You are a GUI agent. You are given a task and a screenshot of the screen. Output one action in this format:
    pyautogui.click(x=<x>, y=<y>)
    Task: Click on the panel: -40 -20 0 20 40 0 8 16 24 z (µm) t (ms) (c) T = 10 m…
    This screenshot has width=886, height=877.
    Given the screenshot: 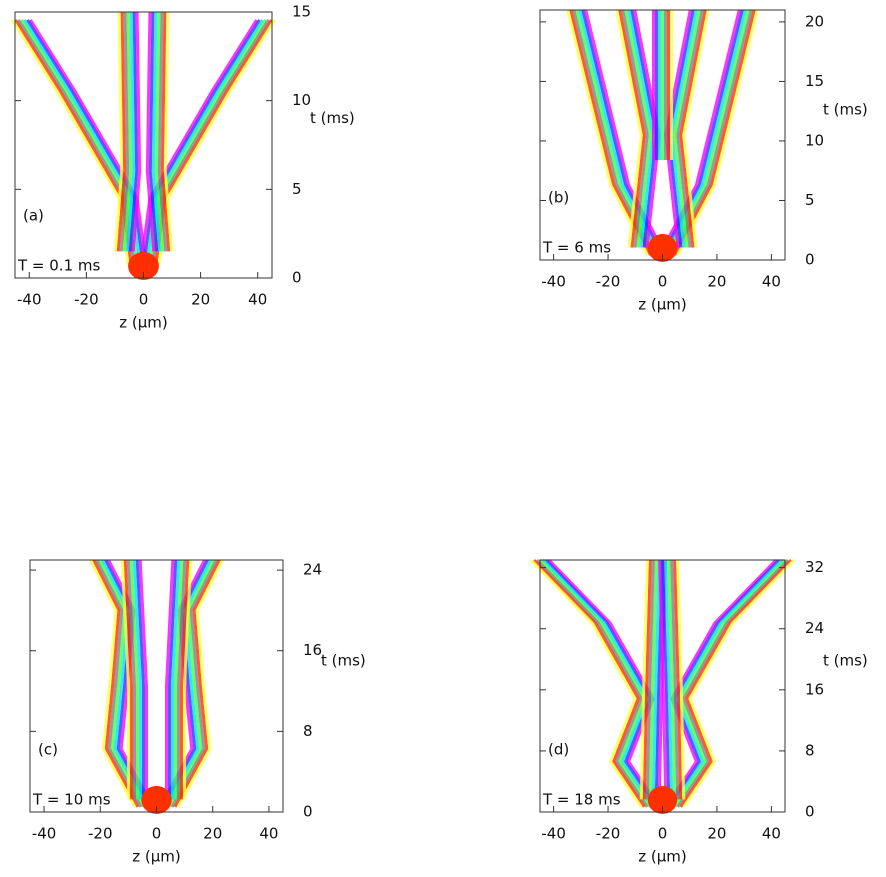 What is the action you would take?
    pyautogui.click(x=197, y=712)
    